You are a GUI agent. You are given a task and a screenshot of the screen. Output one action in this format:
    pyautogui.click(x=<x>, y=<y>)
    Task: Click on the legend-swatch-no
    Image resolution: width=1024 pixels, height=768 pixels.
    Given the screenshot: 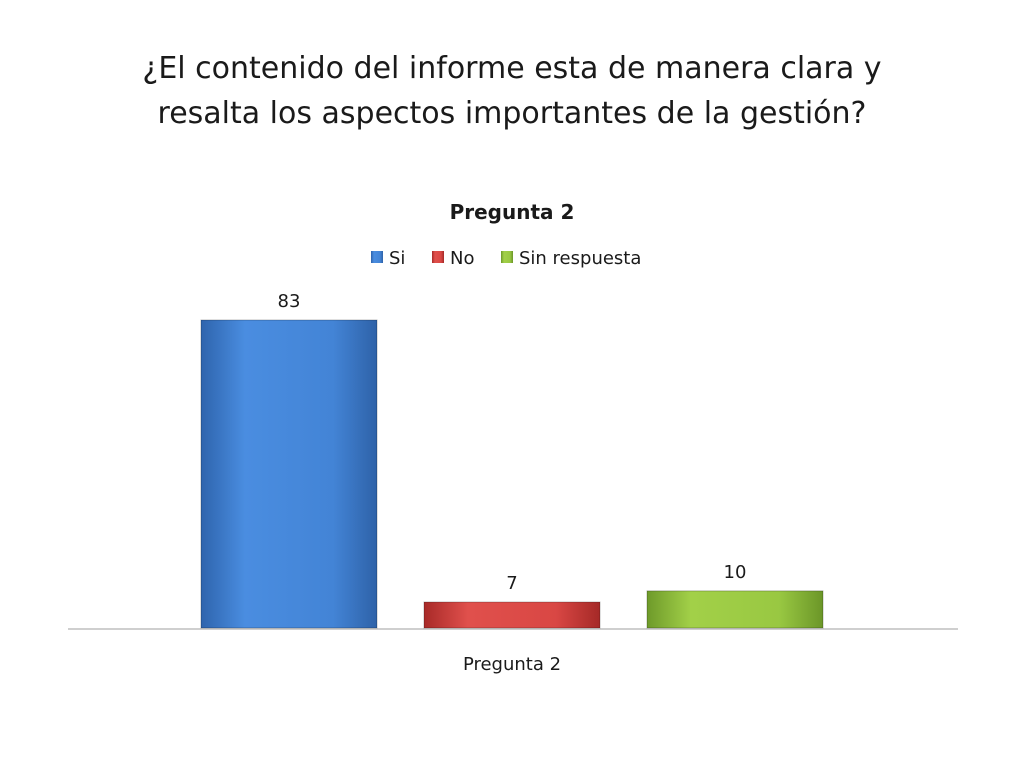 What is the action you would take?
    pyautogui.click(x=438, y=257)
    